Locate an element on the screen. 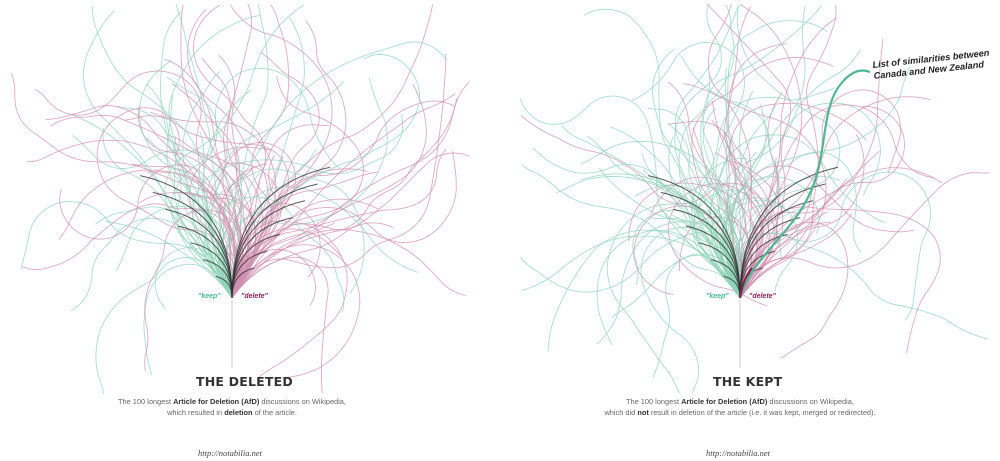 This screenshot has height=461, width=1000. deleted-panel-title: THE DELETED is located at coordinates (244, 381).